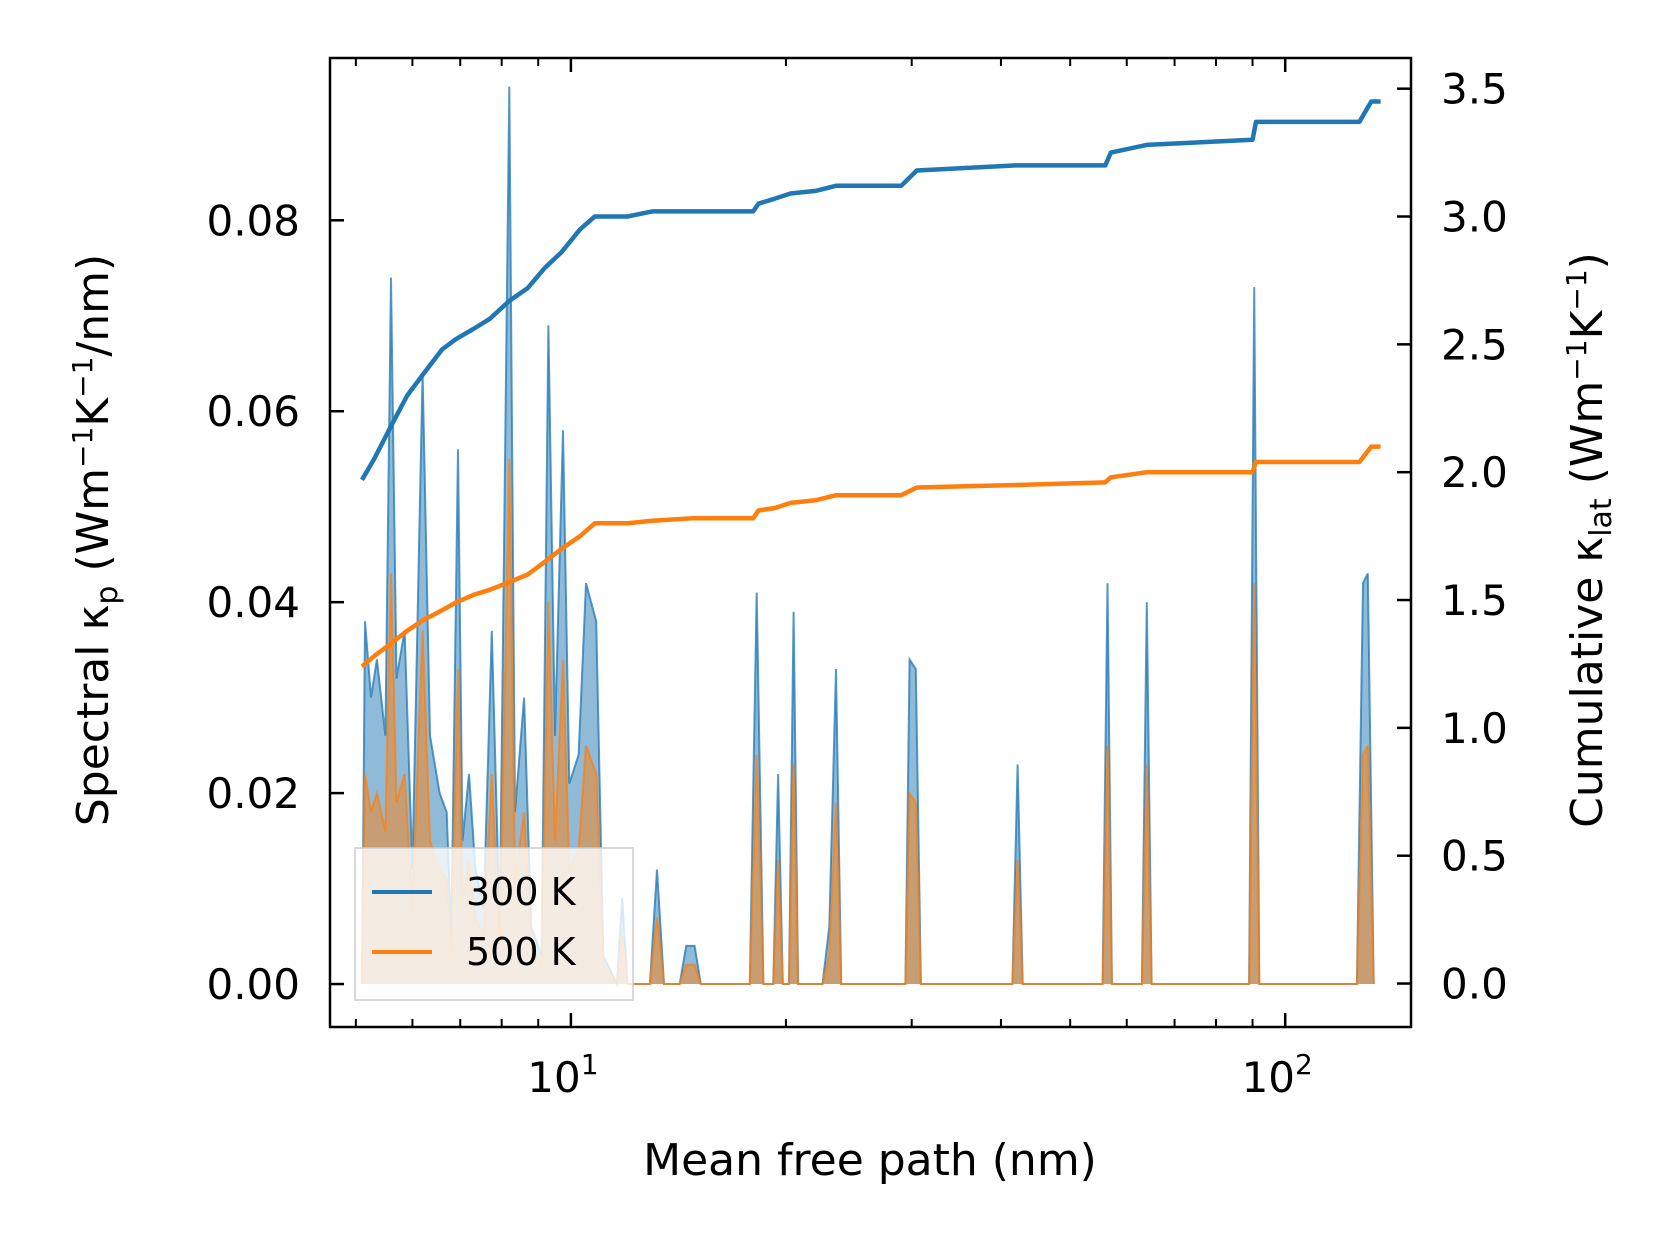 The height and width of the screenshot is (1254, 1679). I want to click on right-y-tick-label: 2.0, so click(1474, 472).